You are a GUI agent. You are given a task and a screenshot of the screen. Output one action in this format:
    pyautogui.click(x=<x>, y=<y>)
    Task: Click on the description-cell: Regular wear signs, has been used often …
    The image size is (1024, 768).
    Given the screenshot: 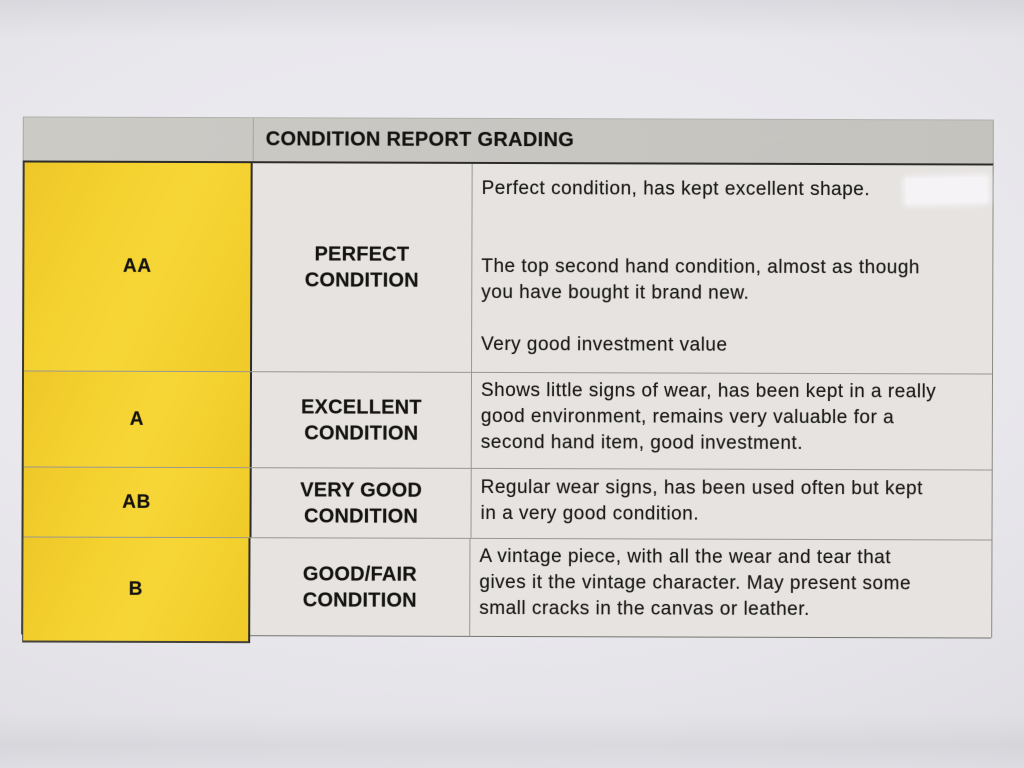 What is the action you would take?
    pyautogui.click(x=731, y=504)
    